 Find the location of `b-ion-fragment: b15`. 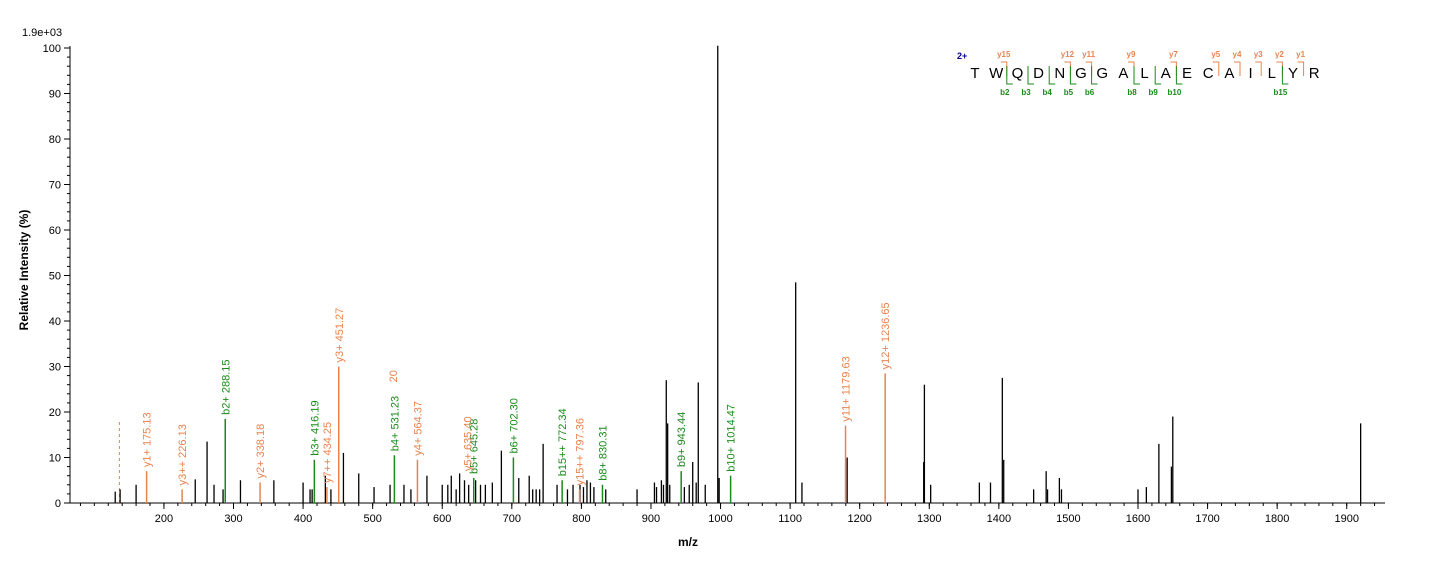

b-ion-fragment: b15 is located at coordinates (1281, 92).